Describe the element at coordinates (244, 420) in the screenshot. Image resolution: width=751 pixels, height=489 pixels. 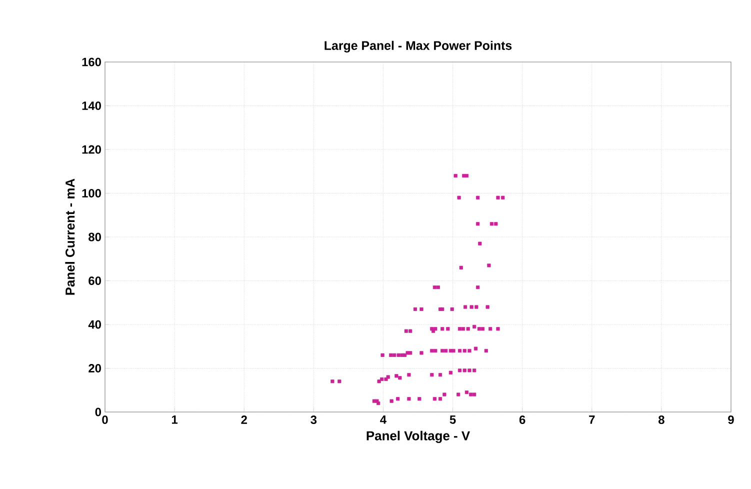
I see `x-tick-label: 2` at that location.